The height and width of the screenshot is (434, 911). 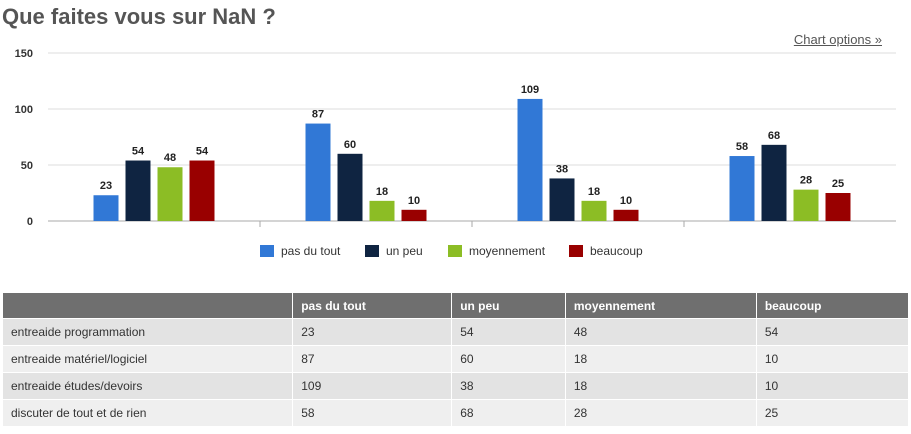 I want to click on bar-value-label: 109, so click(x=530, y=90).